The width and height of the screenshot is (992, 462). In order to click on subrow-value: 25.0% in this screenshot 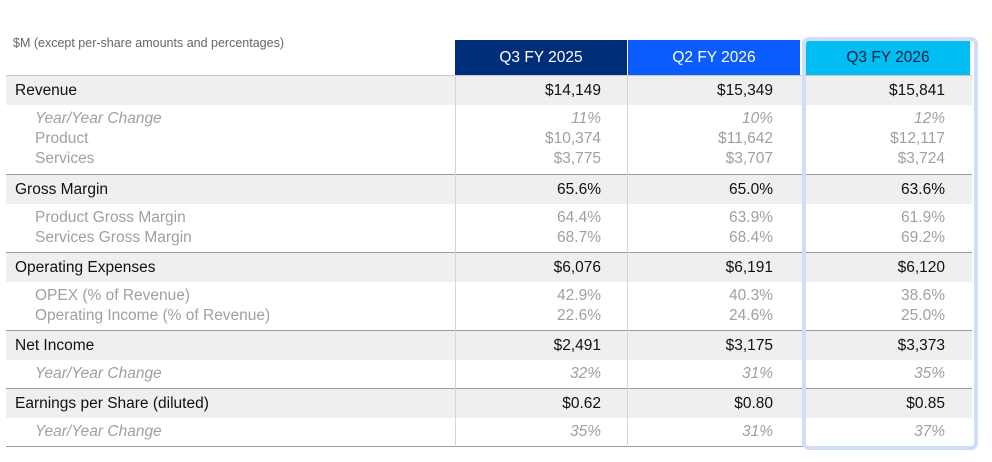, I will do `click(923, 315)`.